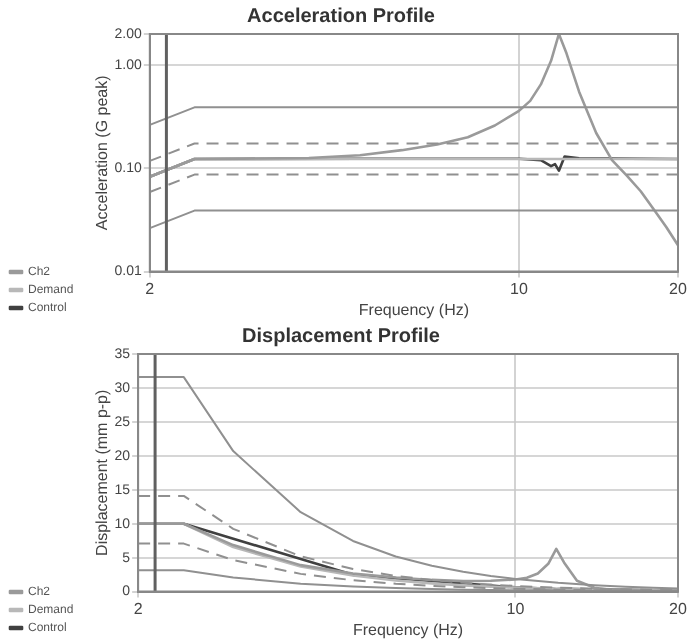 The height and width of the screenshot is (642, 694). I want to click on y-axis-title: Displacement (mm p-p), so click(102, 472).